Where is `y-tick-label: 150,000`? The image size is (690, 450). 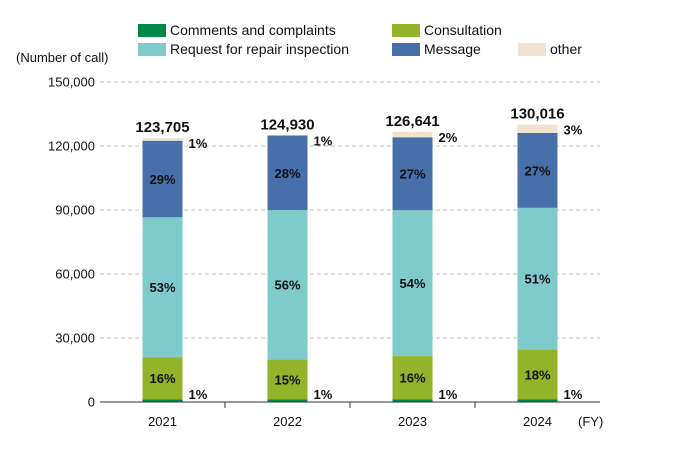 y-tick-label: 150,000 is located at coordinates (71, 82).